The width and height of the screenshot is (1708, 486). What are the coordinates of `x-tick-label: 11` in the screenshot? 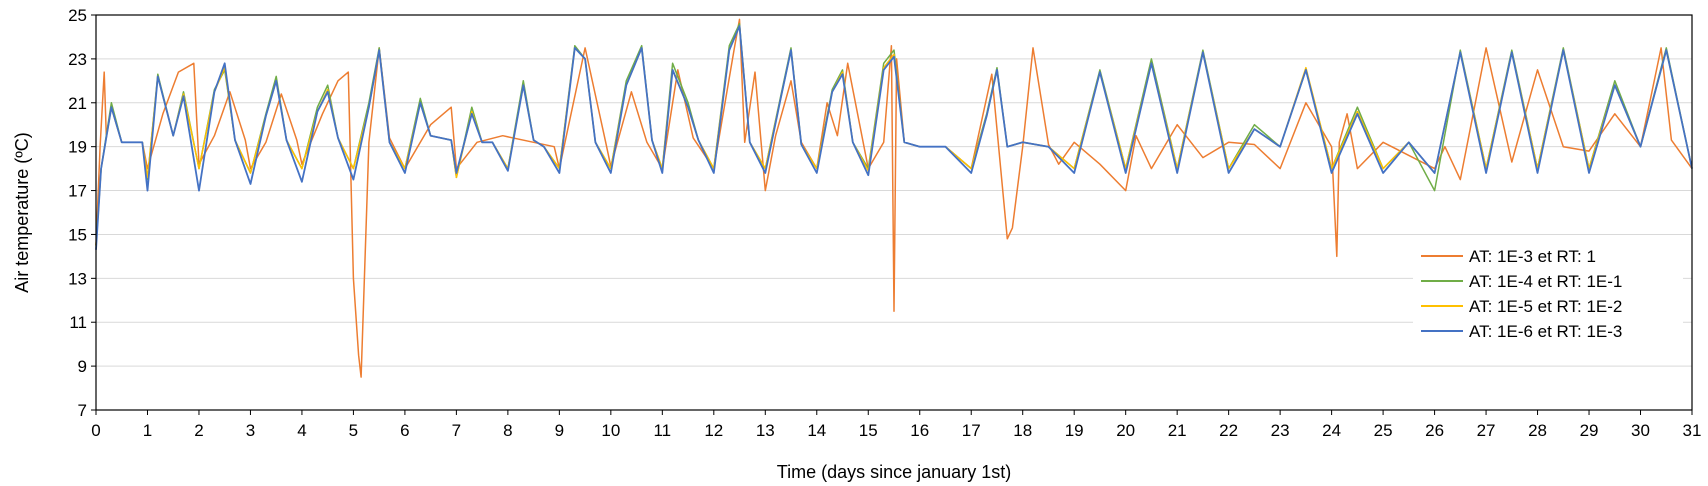 It's located at (662, 430).